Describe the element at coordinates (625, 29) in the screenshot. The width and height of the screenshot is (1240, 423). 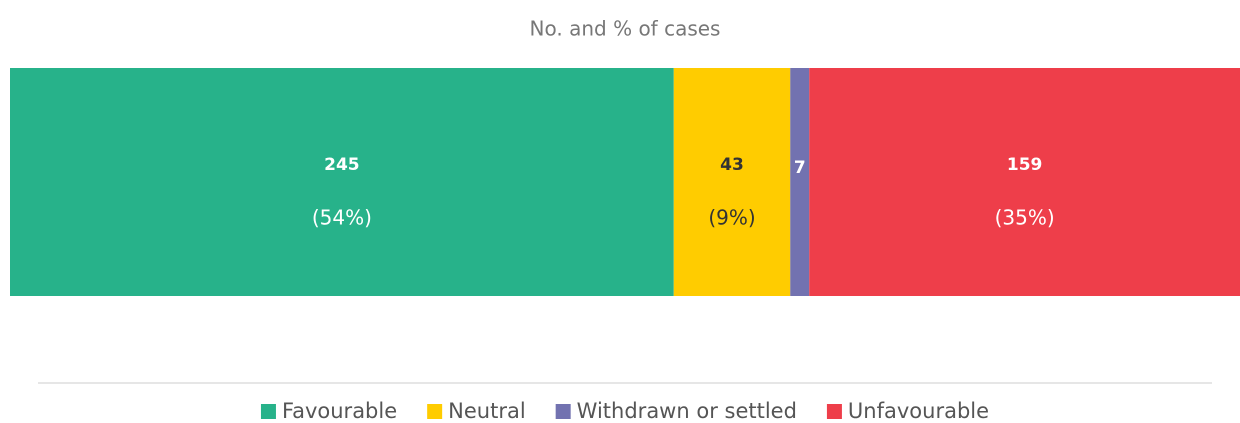
I see `chart-title: No. and % of cases` at that location.